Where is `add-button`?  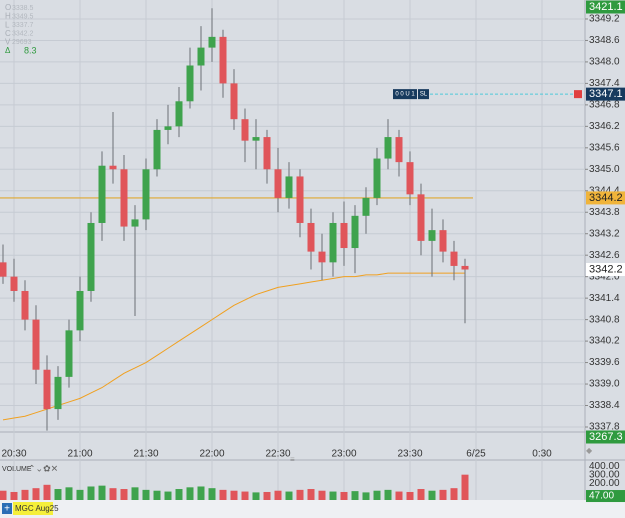 add-button is located at coordinates (7, 508).